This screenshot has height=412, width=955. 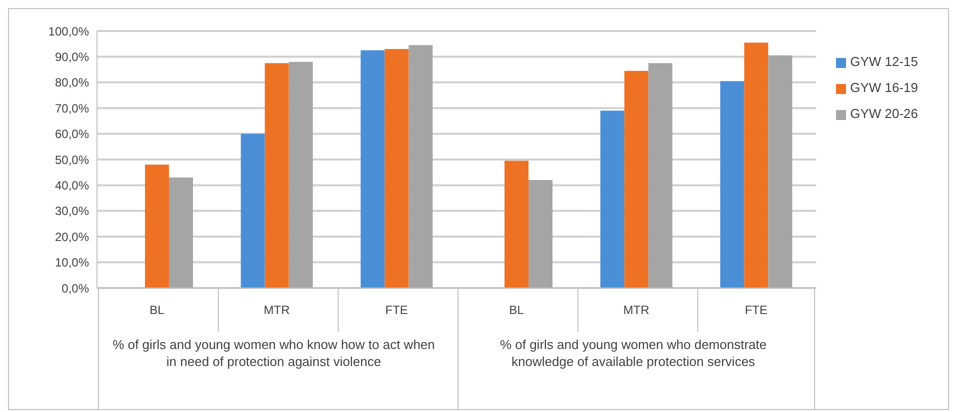 What do you see at coordinates (72, 83) in the screenshot?
I see `y-tick-label: 80,0%` at bounding box center [72, 83].